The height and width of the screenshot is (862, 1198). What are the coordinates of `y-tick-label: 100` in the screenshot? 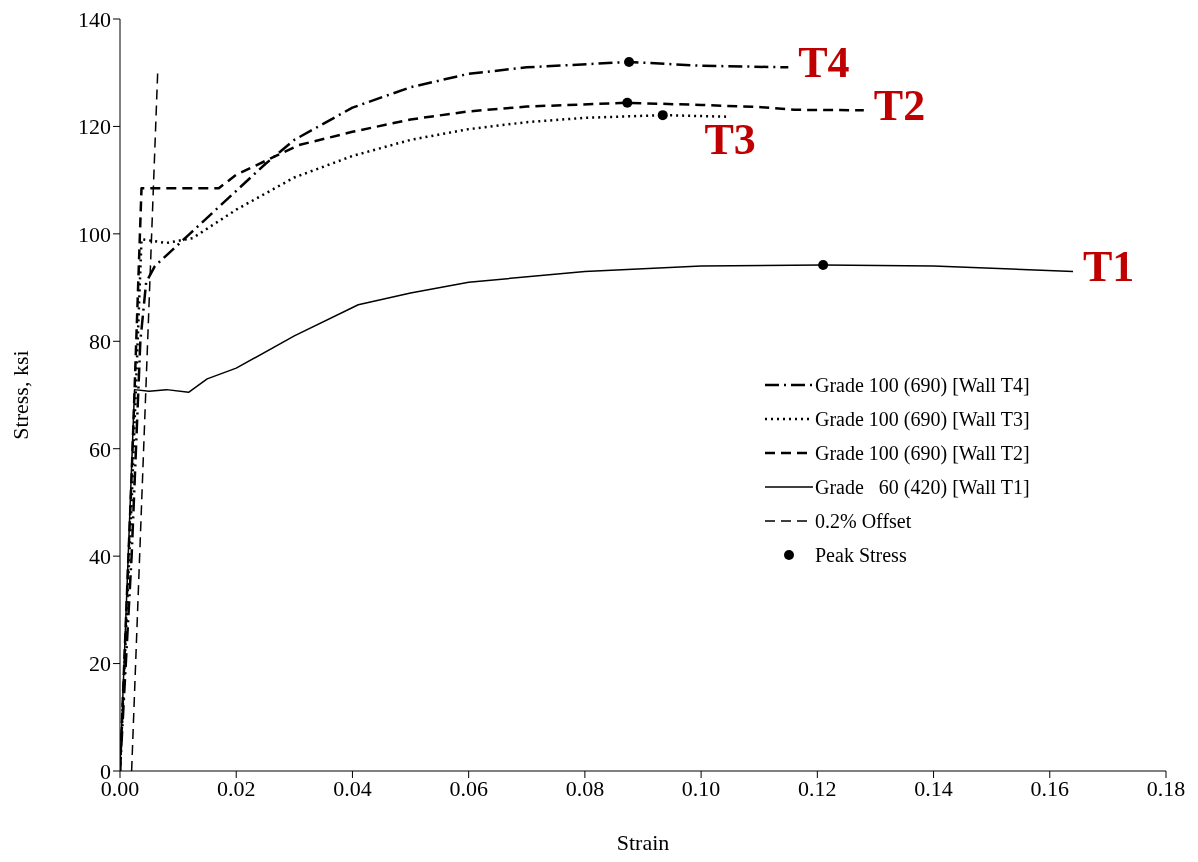 It's located at (94, 234).